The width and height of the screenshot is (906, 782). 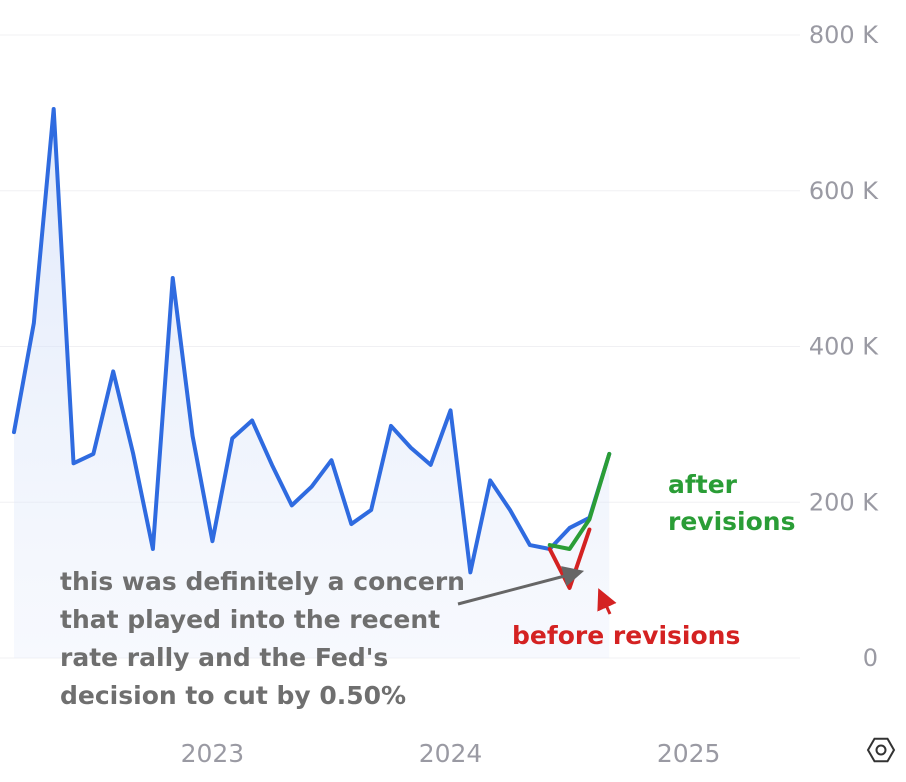 I want to click on settings-icon, so click(x=881, y=750).